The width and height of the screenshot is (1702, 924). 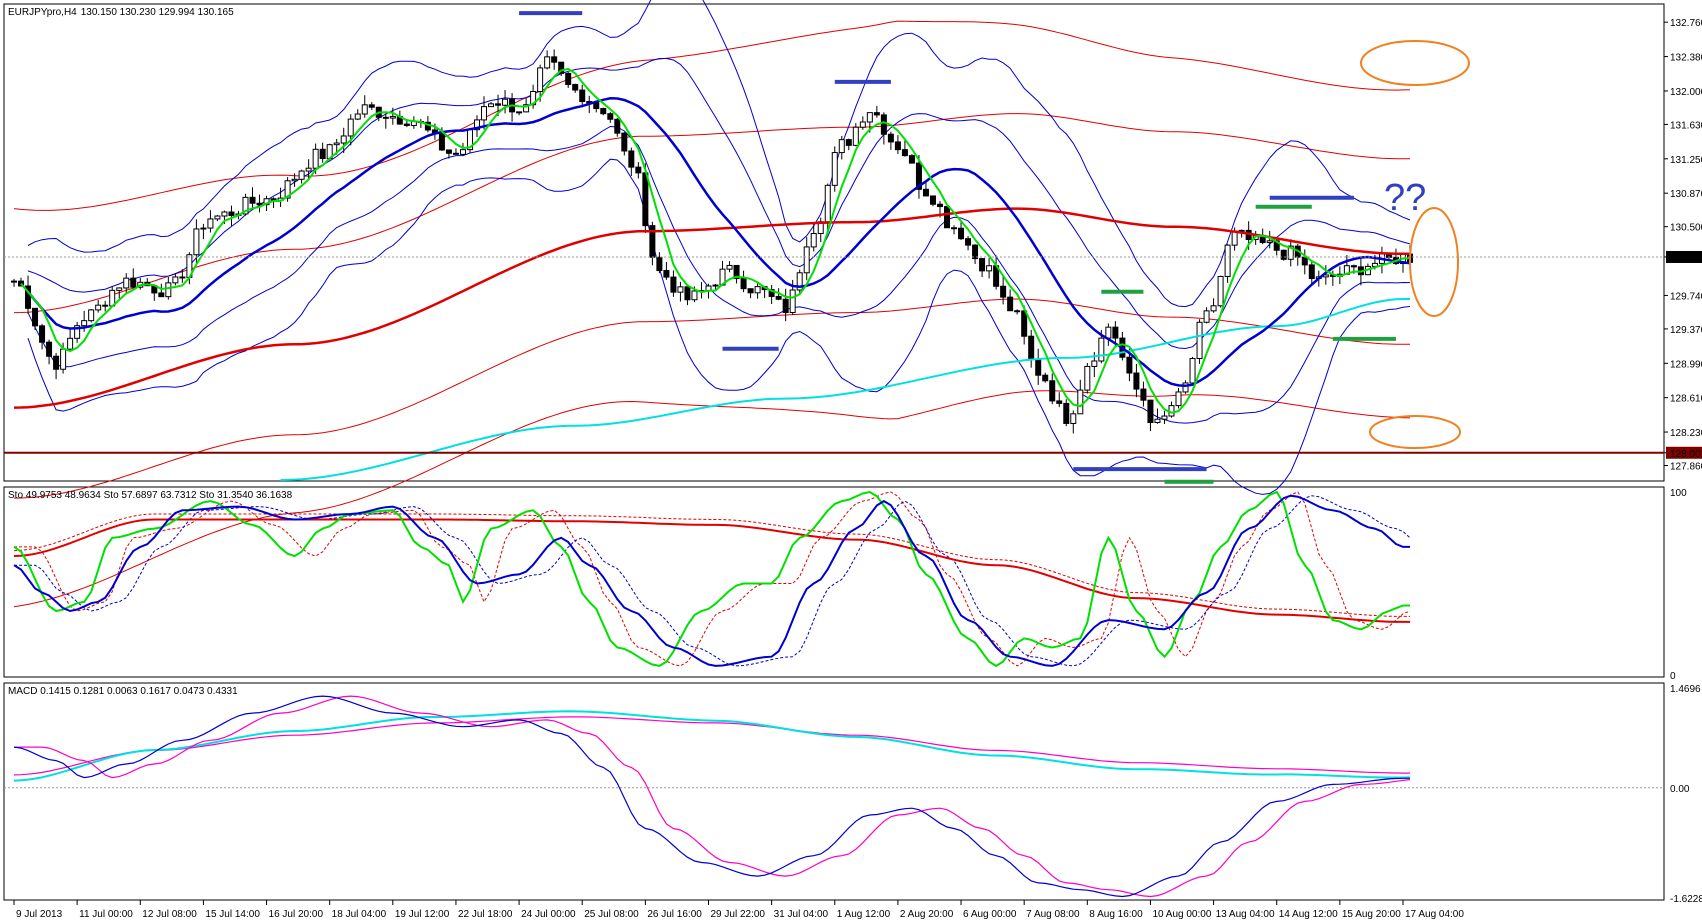 What do you see at coordinates (1686, 23) in the screenshot?
I see `price-tick-label: 132.760` at bounding box center [1686, 23].